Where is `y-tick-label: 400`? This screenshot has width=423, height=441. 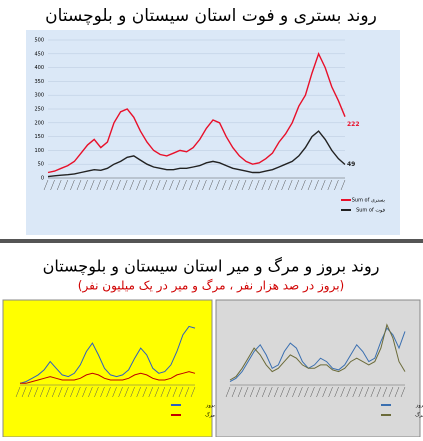
y-tick-label: 400 is located at coordinates (39, 68).